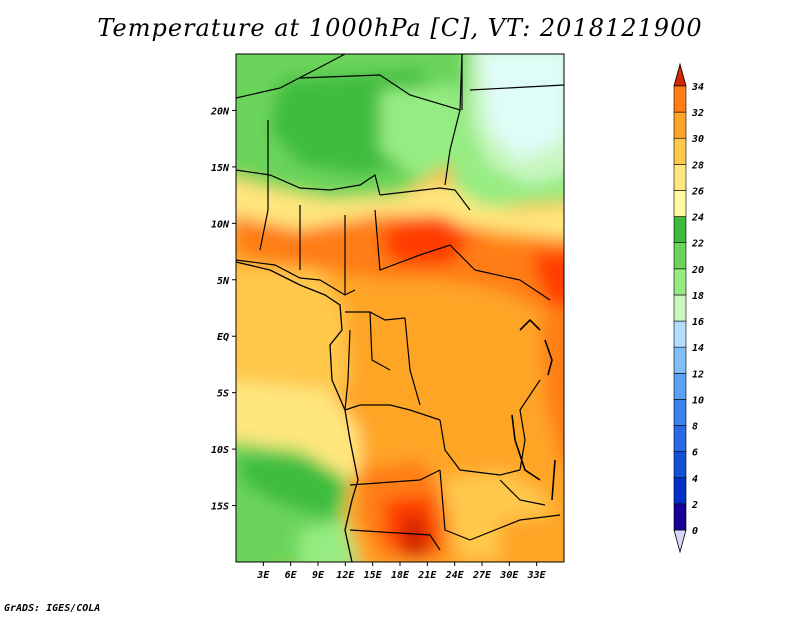 This screenshot has width=800, height=618. I want to click on colorbar-arrow-bottom, so click(680, 541).